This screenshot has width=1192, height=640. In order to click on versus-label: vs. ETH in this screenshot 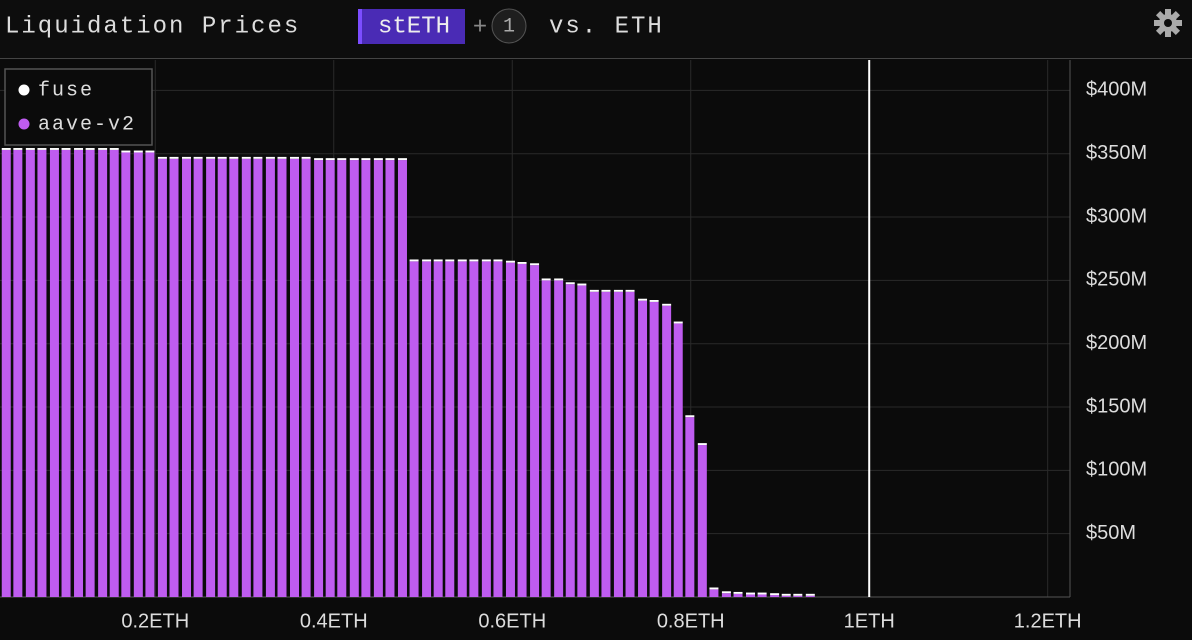, I will do `click(606, 26)`.